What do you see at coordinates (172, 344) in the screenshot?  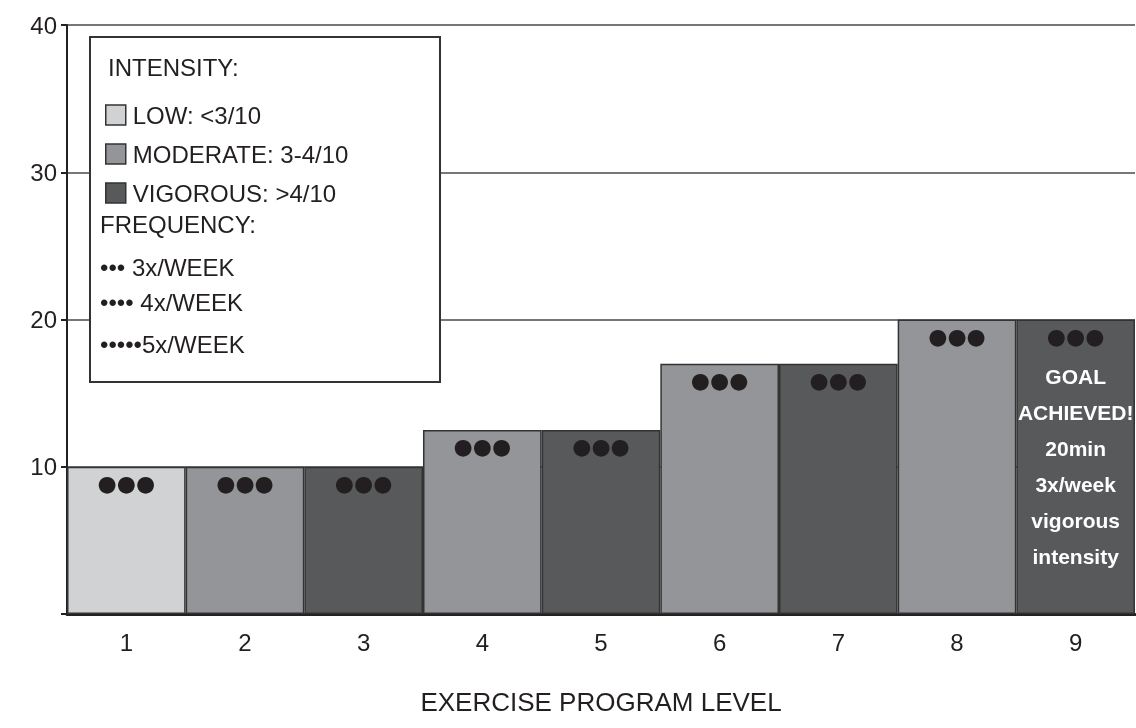 I see `annotation: •••••5x/WEEK` at bounding box center [172, 344].